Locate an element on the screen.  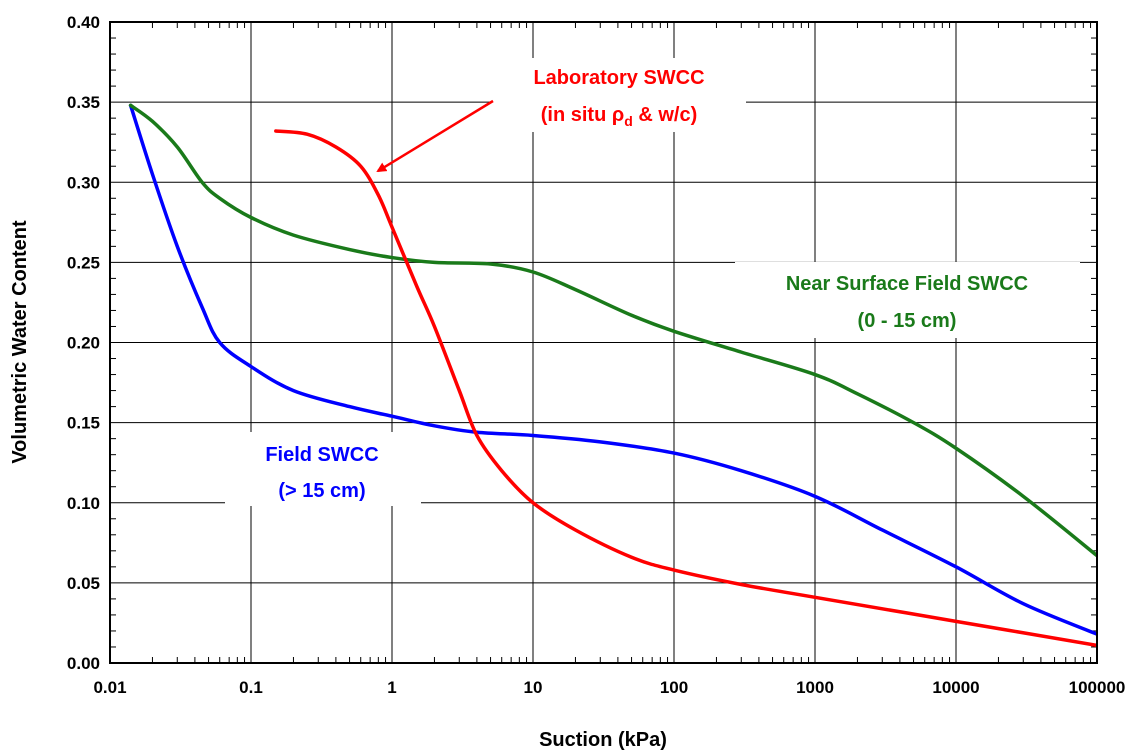
y-tick-label: 0.25 is located at coordinates (83, 262).